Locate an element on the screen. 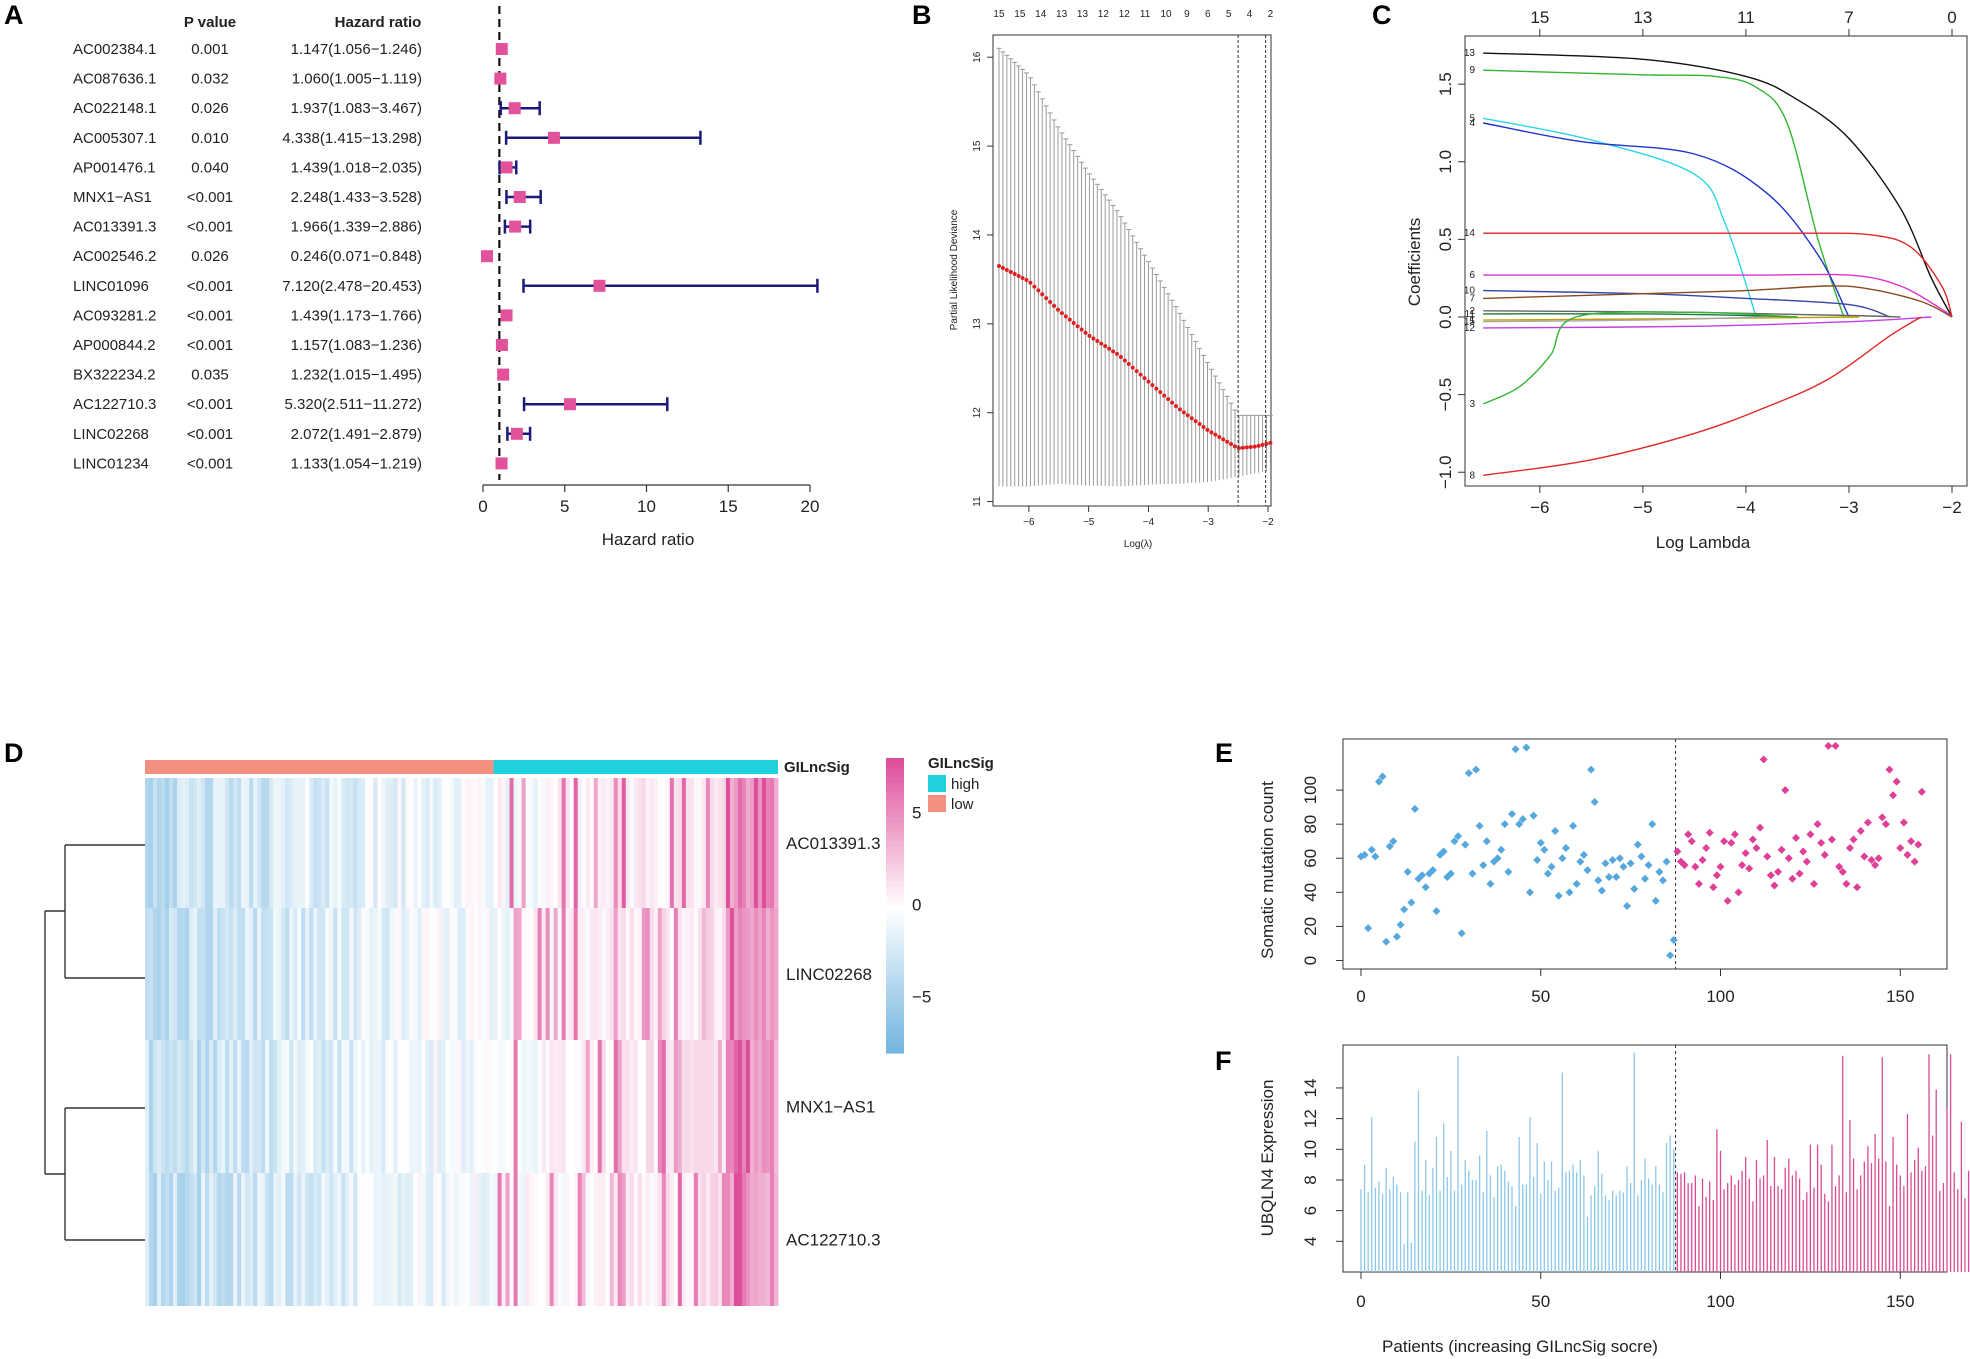 Image resolution: width=1970 pixels, height=1359 pixels. panel-b-top-tick-label: 5 is located at coordinates (1229, 14).